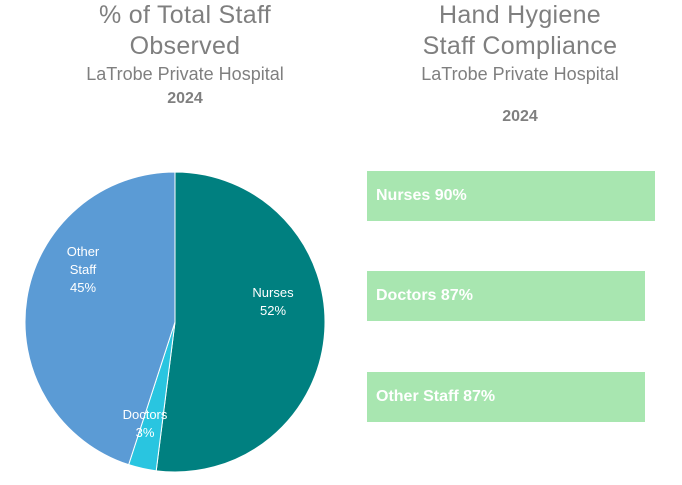 The image size is (682, 485). Describe the element at coordinates (506, 296) in the screenshot. I see `compliance-bar-doctors: Doctors 87%` at that location.